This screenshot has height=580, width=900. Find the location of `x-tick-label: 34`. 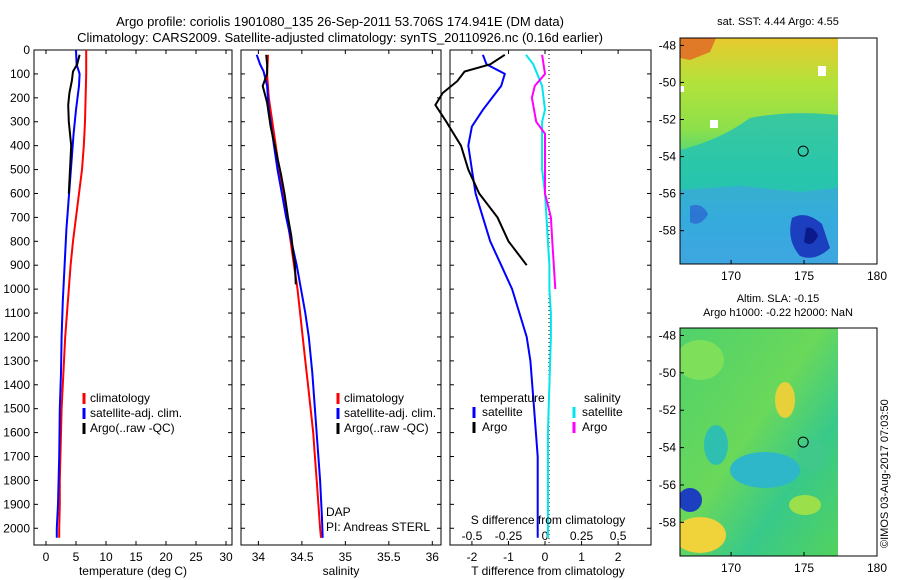

x-tick-label: 34 is located at coordinates (259, 557).